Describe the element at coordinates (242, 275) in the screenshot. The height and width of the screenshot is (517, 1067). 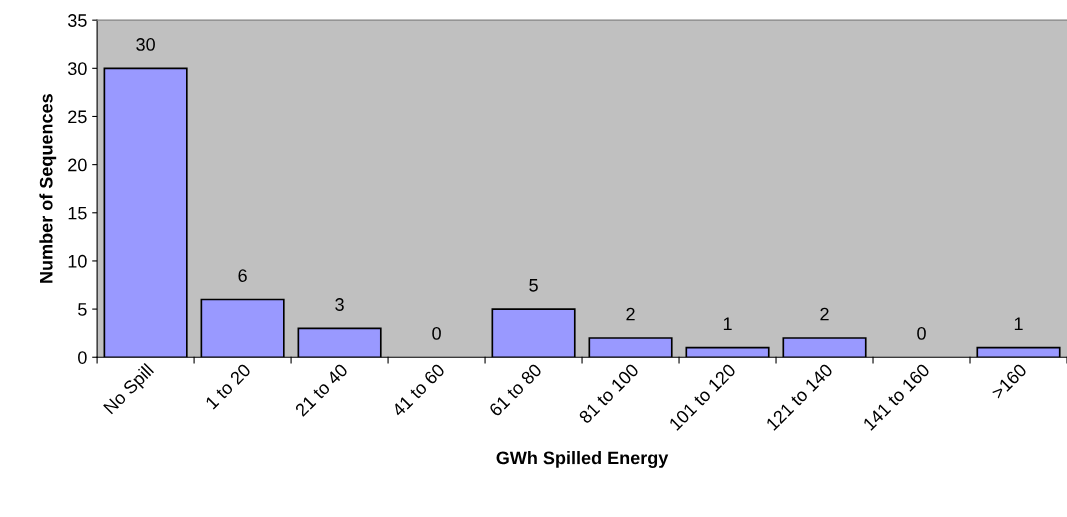
I see `data-label: 6` at that location.